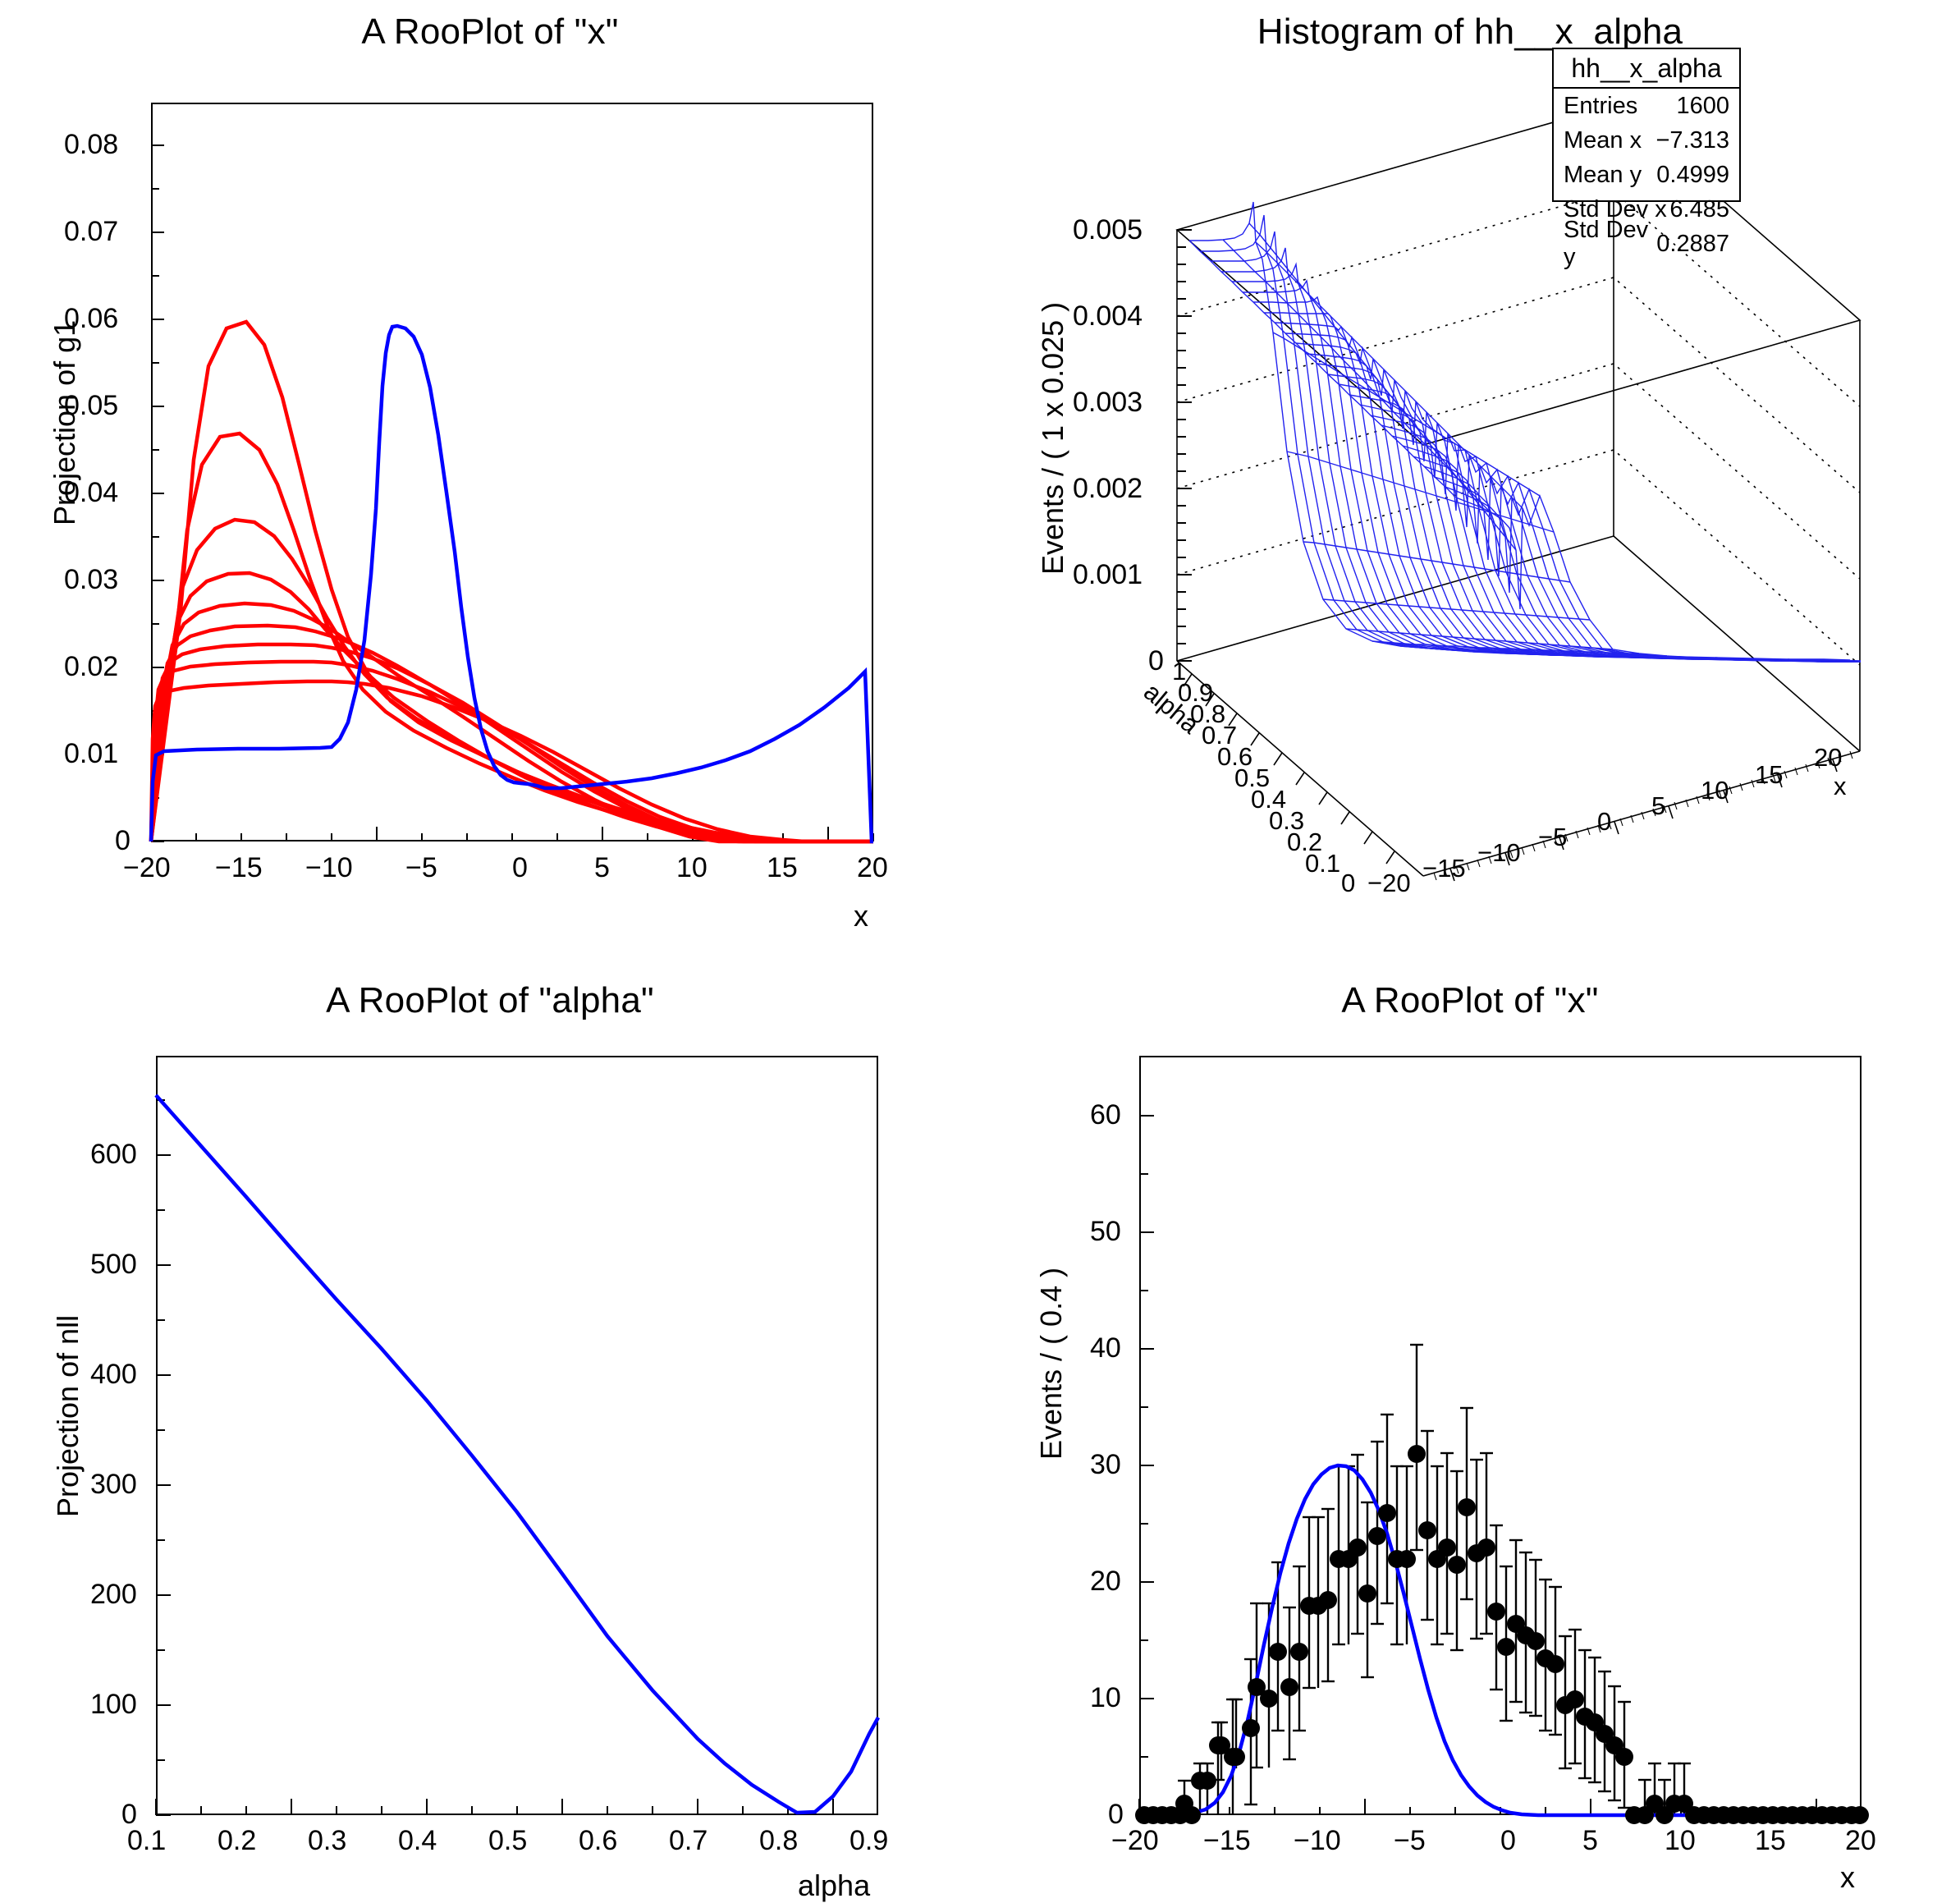 This screenshot has width=1960, height=1903. I want to click on alphatick-1: 1, so click(1179, 671).